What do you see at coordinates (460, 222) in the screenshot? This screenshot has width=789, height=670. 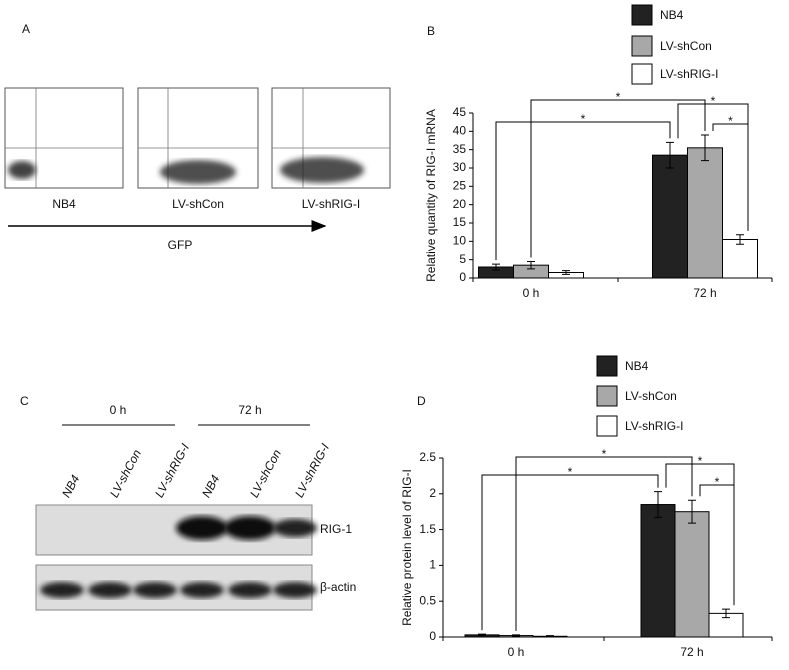 I see `y-tick-label: 15` at bounding box center [460, 222].